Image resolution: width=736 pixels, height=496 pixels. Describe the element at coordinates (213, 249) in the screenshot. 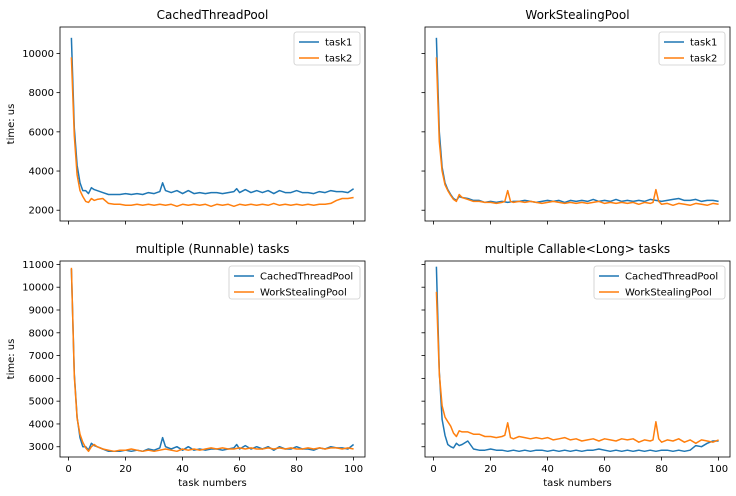

I see `chart-title: multiple (Runnable) tasks` at that location.